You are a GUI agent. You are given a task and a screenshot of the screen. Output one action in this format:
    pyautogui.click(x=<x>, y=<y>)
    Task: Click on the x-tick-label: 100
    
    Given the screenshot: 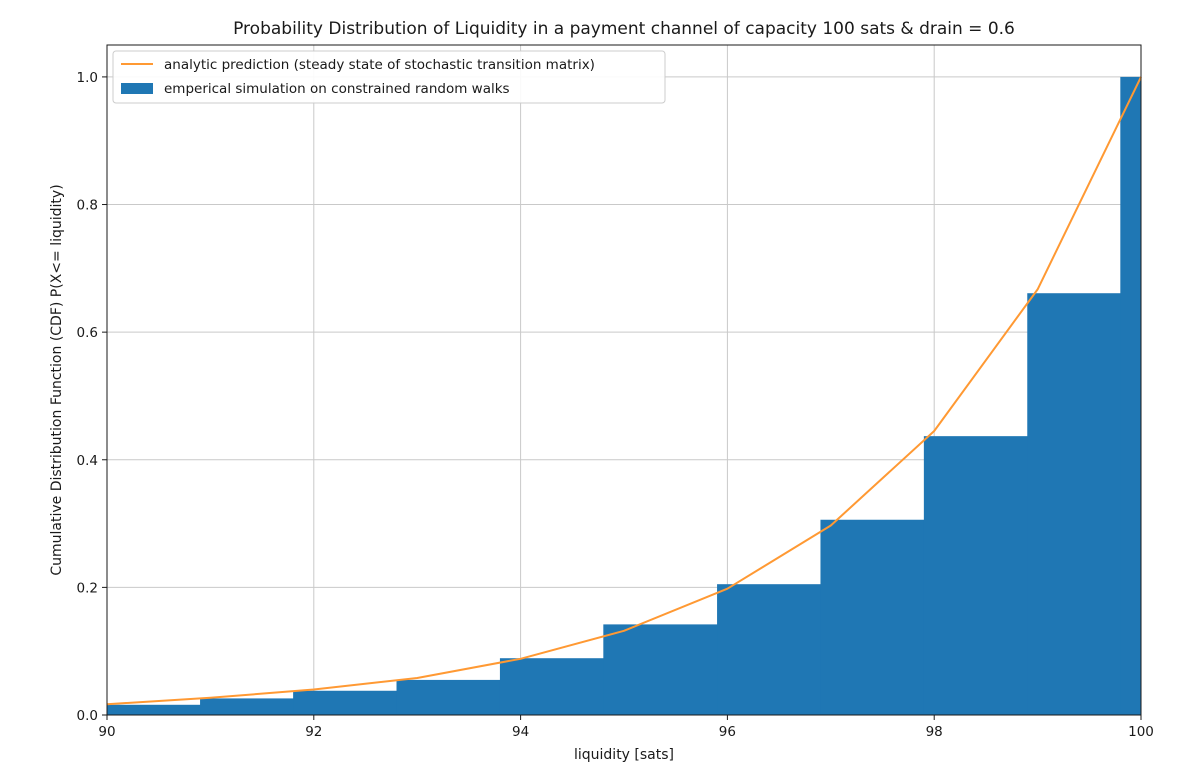 What is the action you would take?
    pyautogui.click(x=1141, y=732)
    